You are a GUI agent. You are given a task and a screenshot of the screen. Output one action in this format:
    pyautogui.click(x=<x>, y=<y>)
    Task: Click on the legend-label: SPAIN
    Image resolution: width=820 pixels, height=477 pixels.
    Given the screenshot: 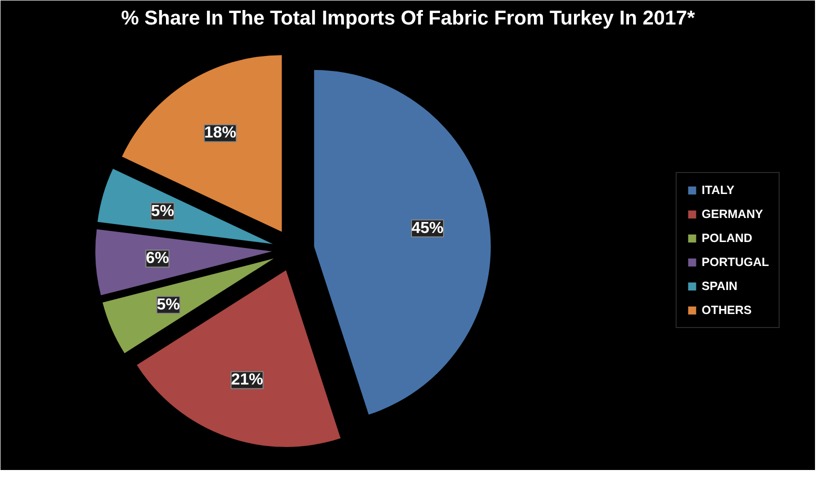 What is the action you would take?
    pyautogui.click(x=720, y=285)
    